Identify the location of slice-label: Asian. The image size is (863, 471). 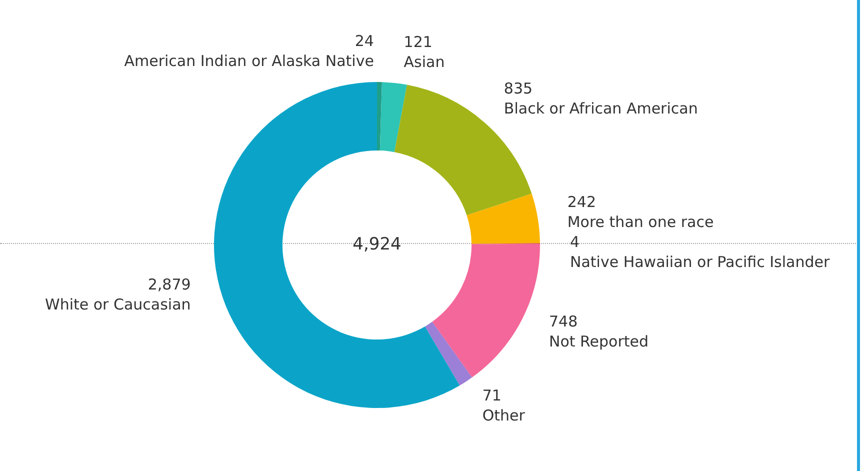
(424, 62).